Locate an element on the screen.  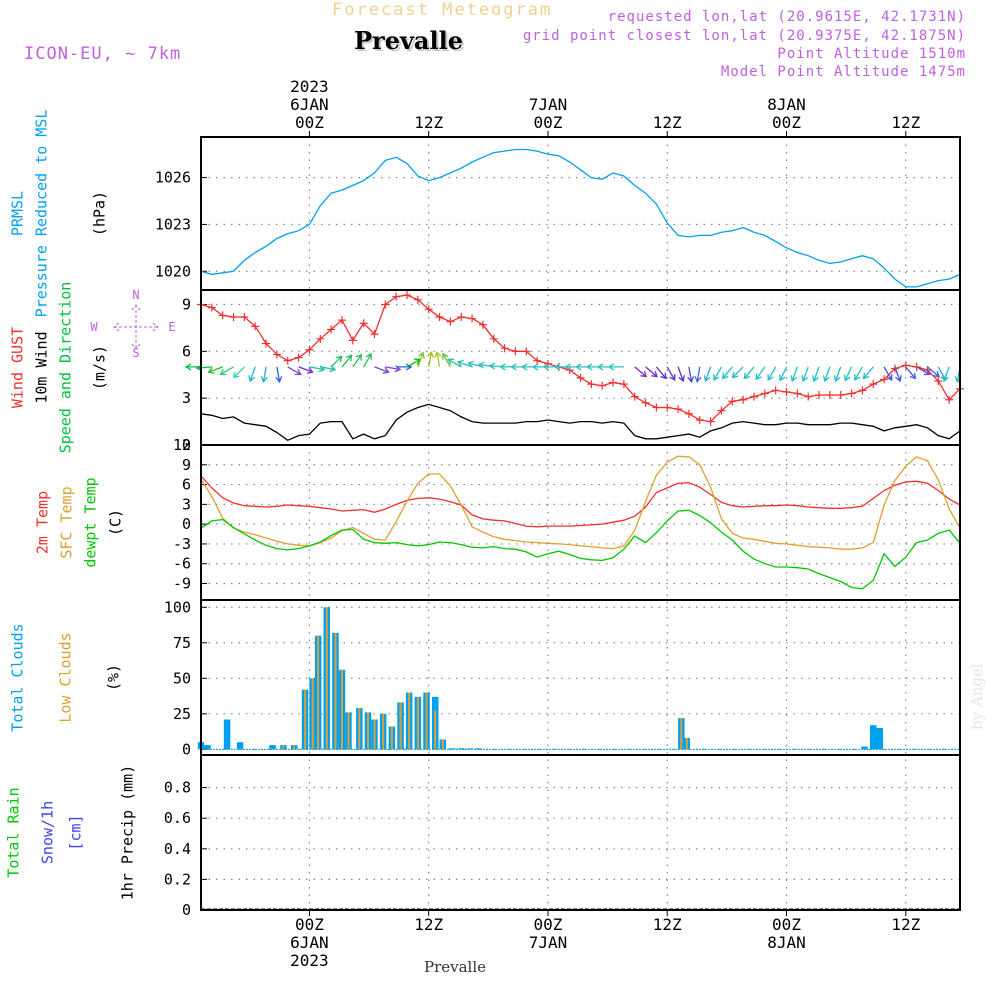
temperature-series-1-line is located at coordinates (580, 502).